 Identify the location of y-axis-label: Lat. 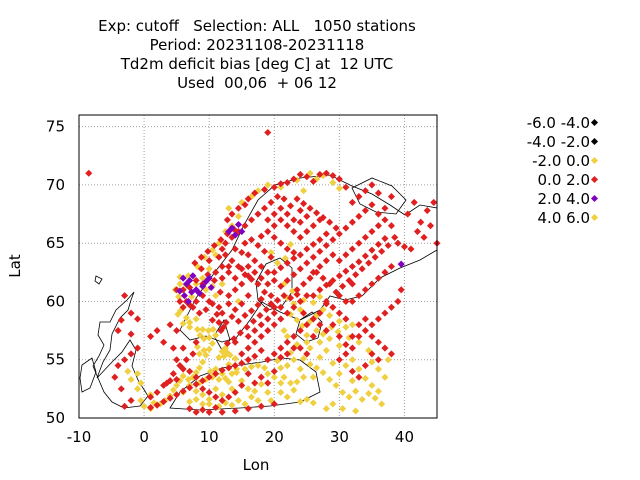
(15, 266).